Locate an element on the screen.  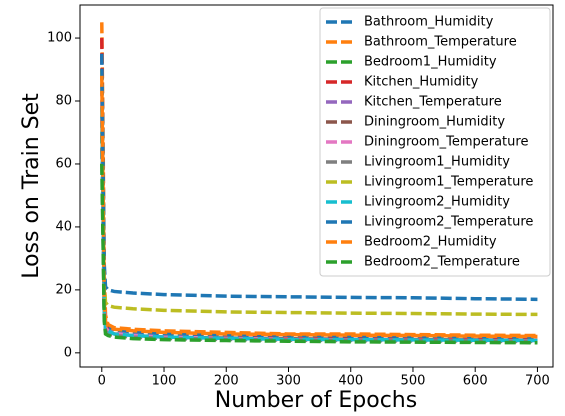
legend-label: Bedroom2_Temperature is located at coordinates (442, 262).